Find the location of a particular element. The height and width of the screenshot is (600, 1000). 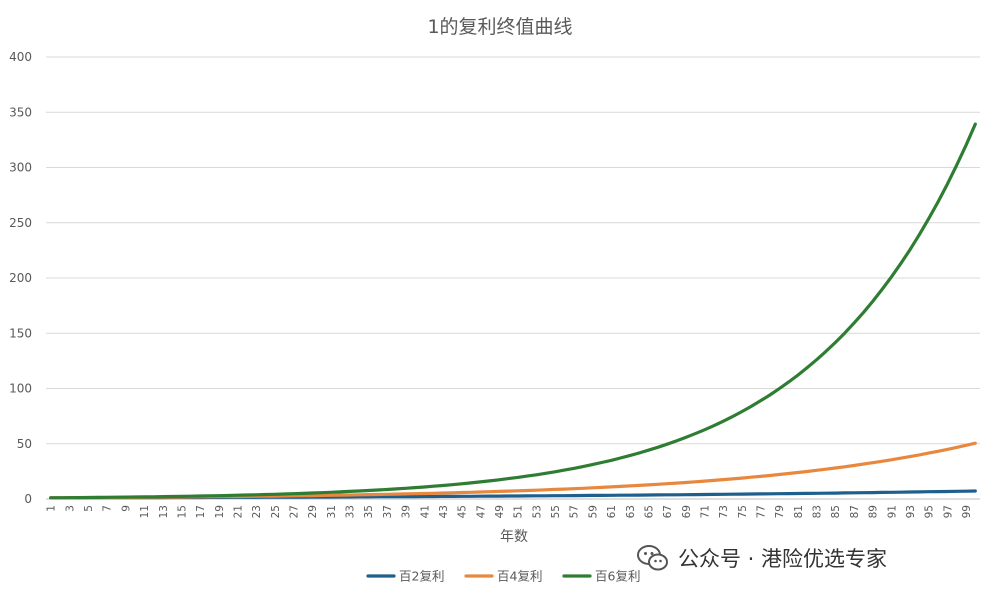

x-tick-label: 61 is located at coordinates (612, 511).